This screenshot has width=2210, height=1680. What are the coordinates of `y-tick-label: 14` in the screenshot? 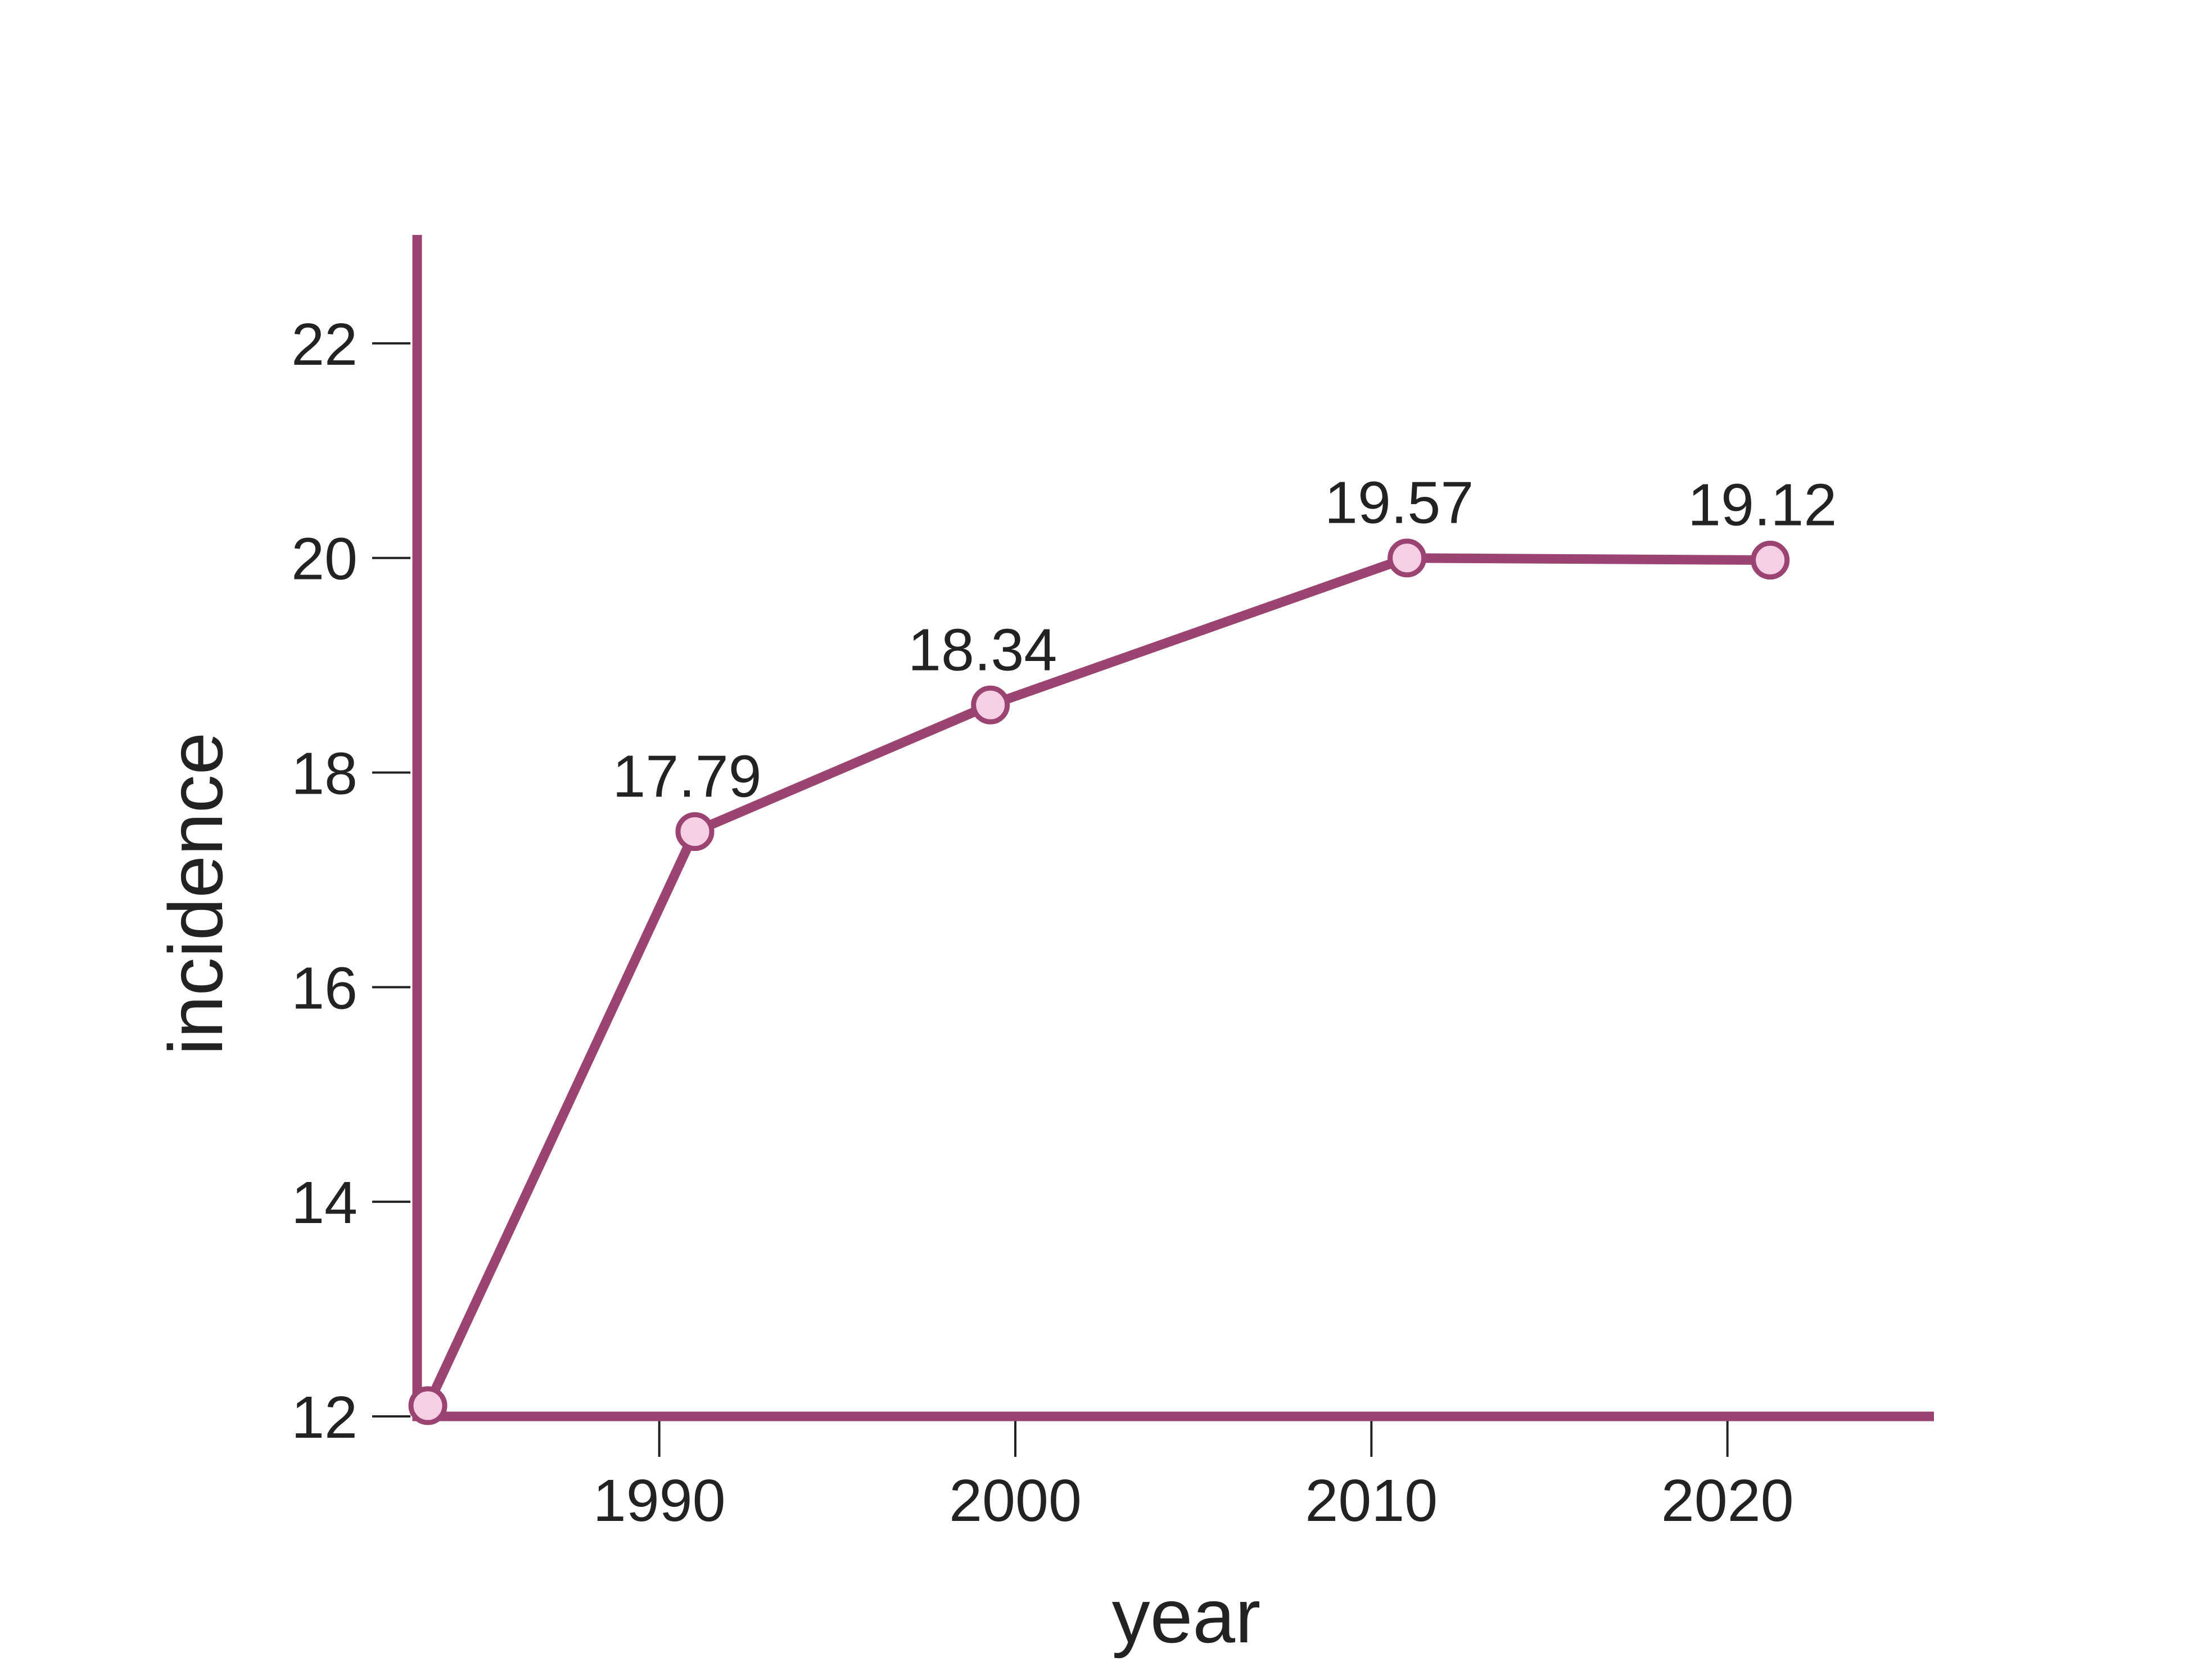 It's located at (324, 1203).